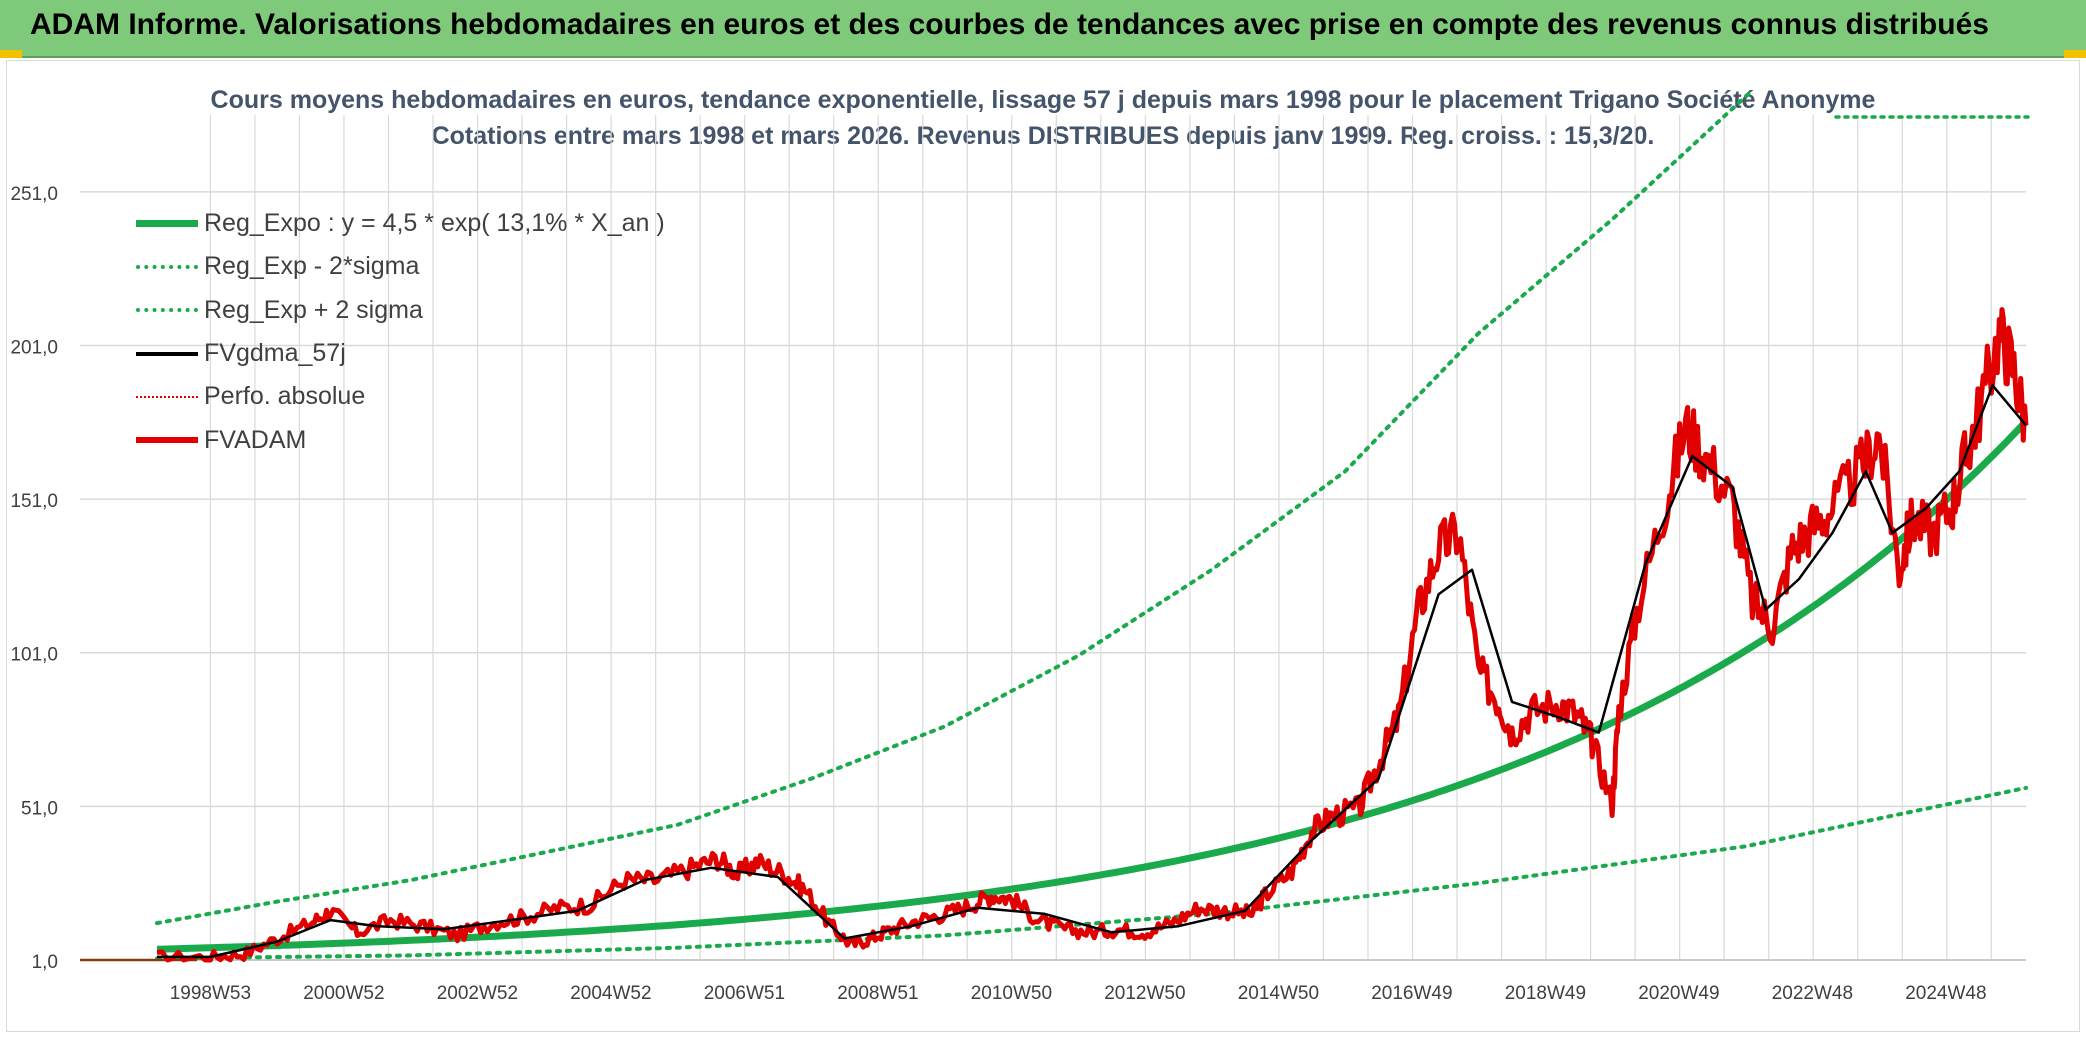  I want to click on x-tick-label: 2016W49, so click(1411, 993).